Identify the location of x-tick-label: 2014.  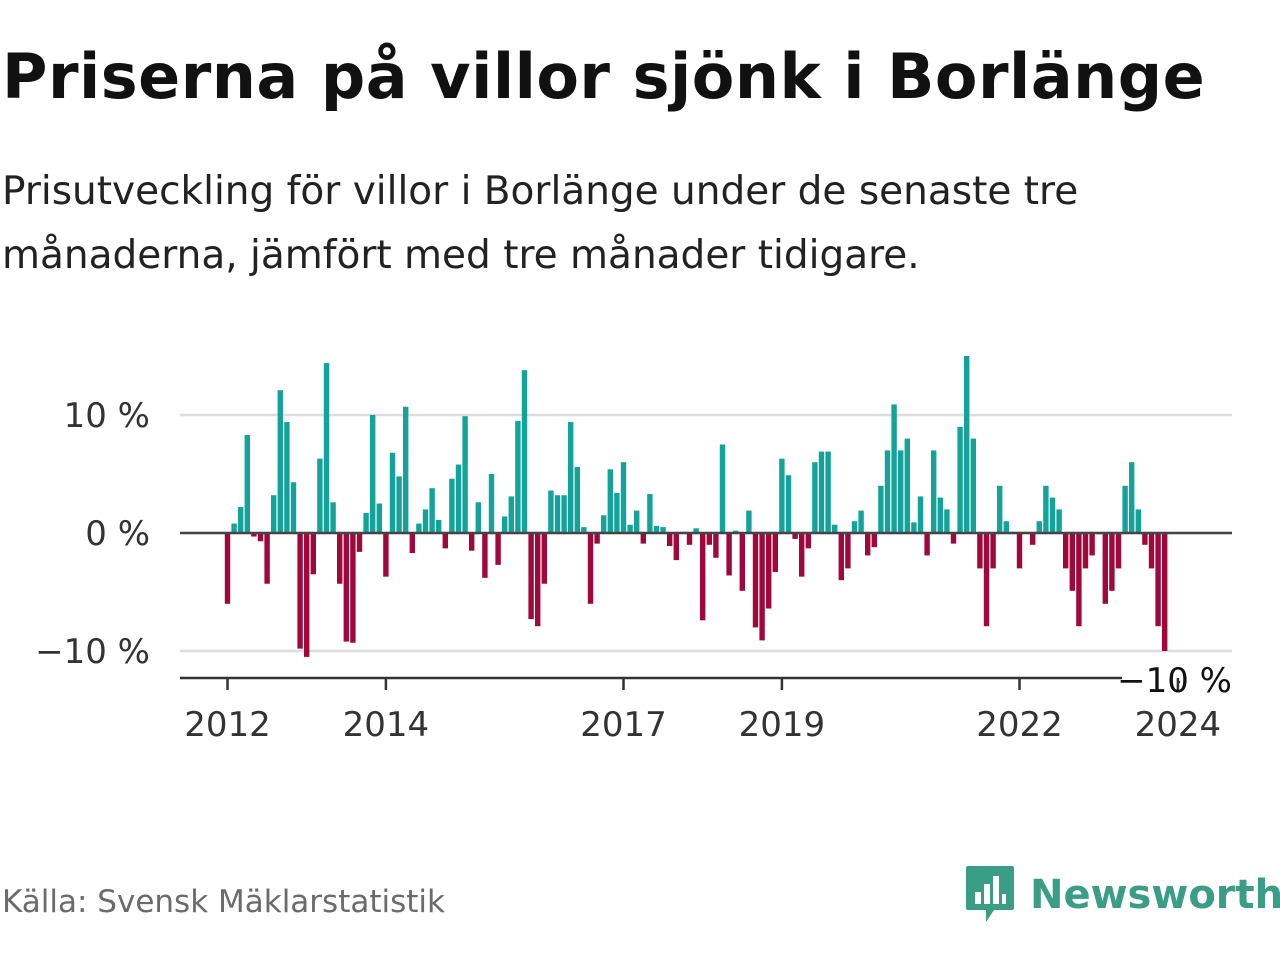
(386, 725).